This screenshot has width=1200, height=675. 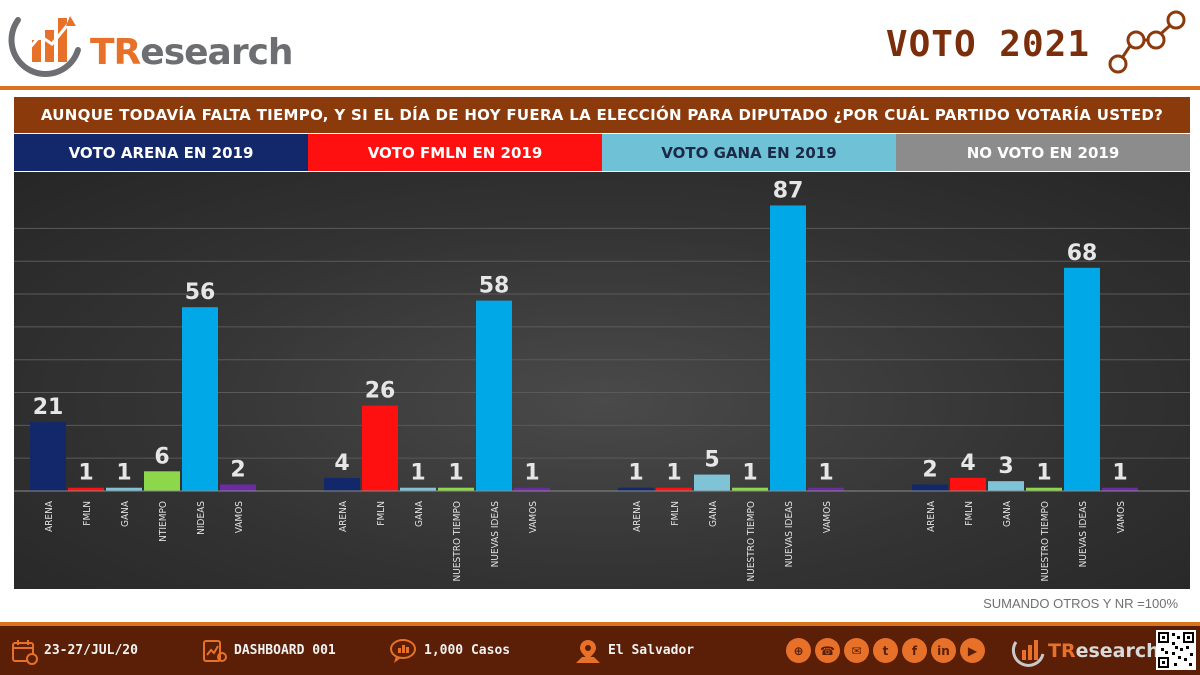 What do you see at coordinates (943, 650) in the screenshot?
I see `linkedin-icon: in` at bounding box center [943, 650].